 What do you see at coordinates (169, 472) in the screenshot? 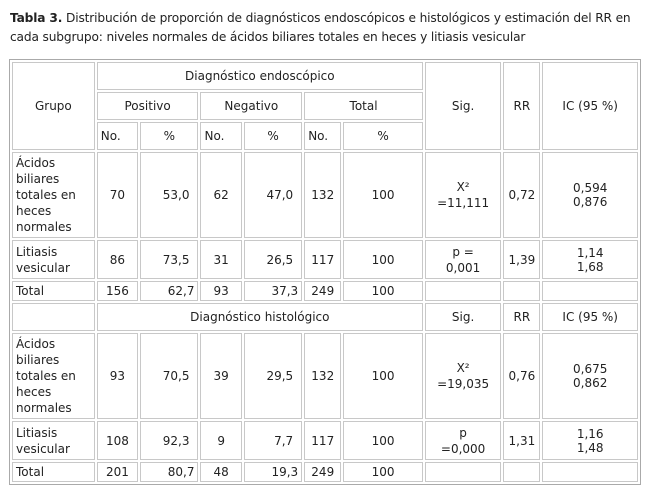
I see `positive-percent: 80,7` at bounding box center [169, 472].